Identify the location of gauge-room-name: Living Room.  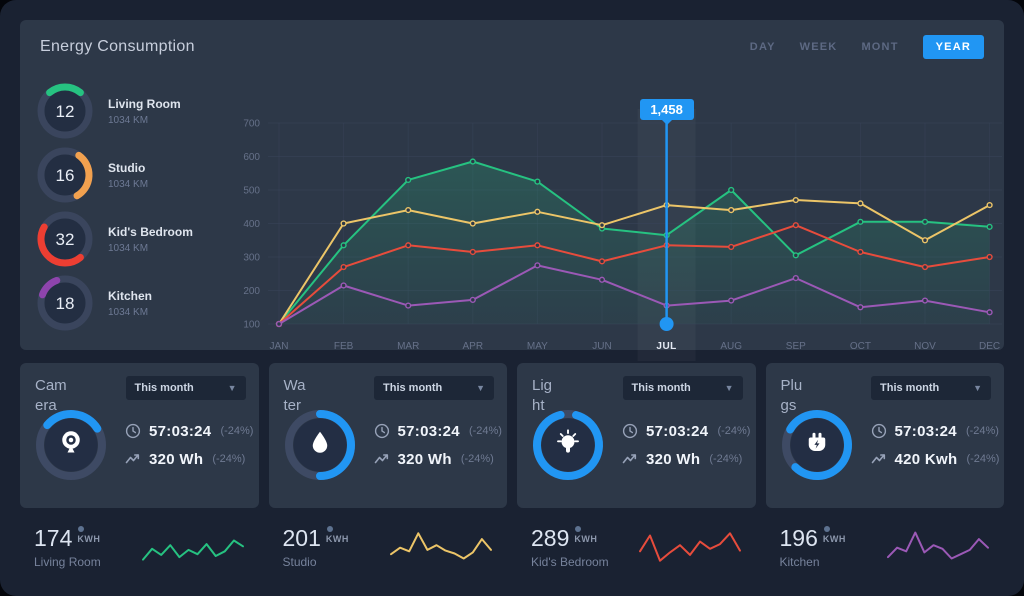
(144, 103).